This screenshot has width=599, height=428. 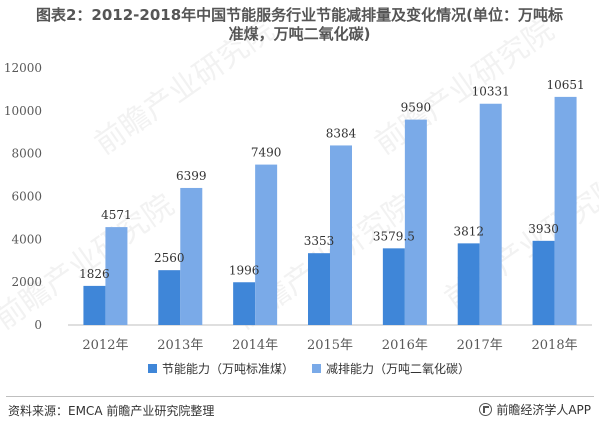 I want to click on chart-title-line-2: 准煤，万吨二氧化碳), so click(x=299, y=34).